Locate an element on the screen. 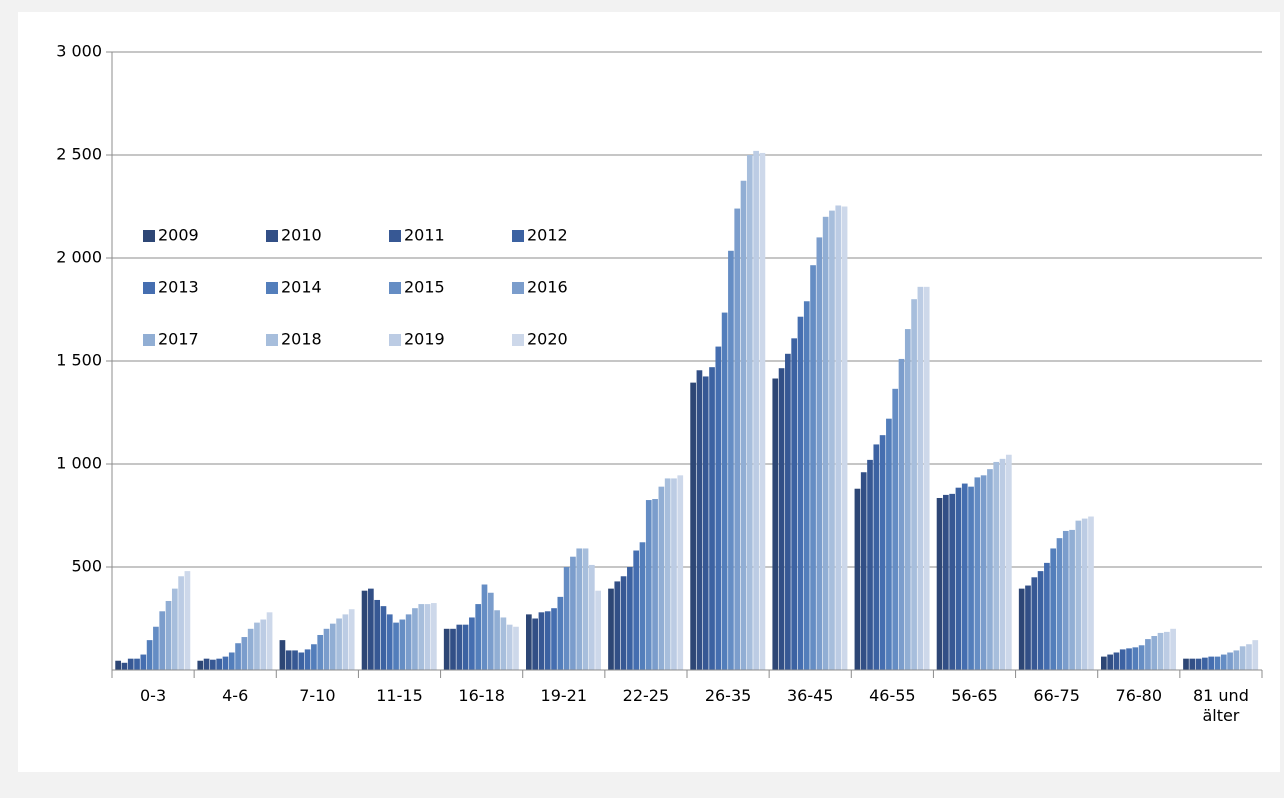  x-tick-label: 46-55 is located at coordinates (892, 695).